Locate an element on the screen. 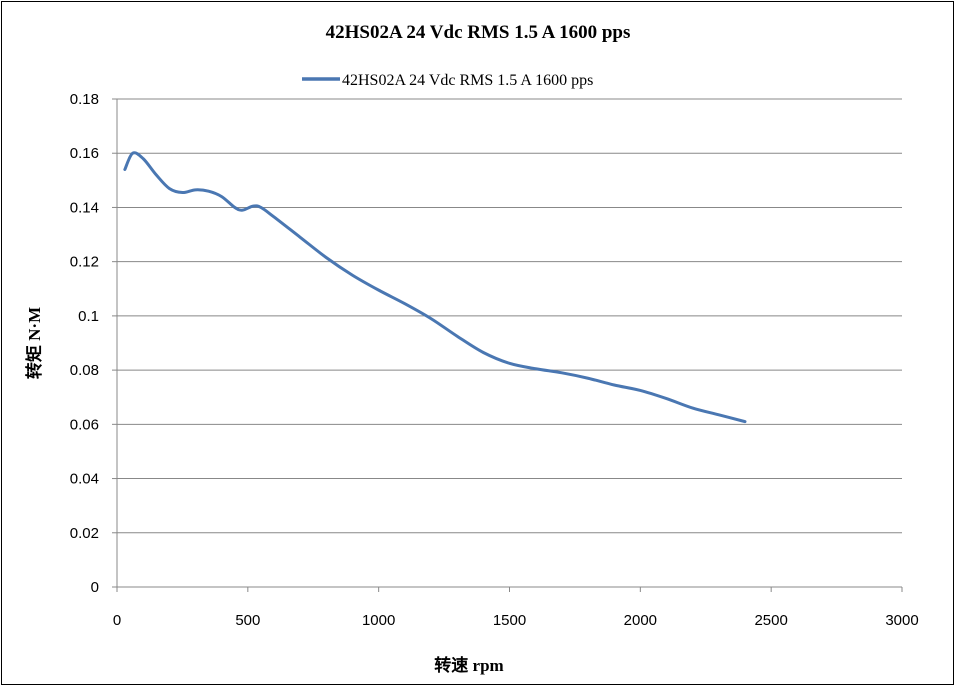  y-tick-label: 0.14 is located at coordinates (84, 207).